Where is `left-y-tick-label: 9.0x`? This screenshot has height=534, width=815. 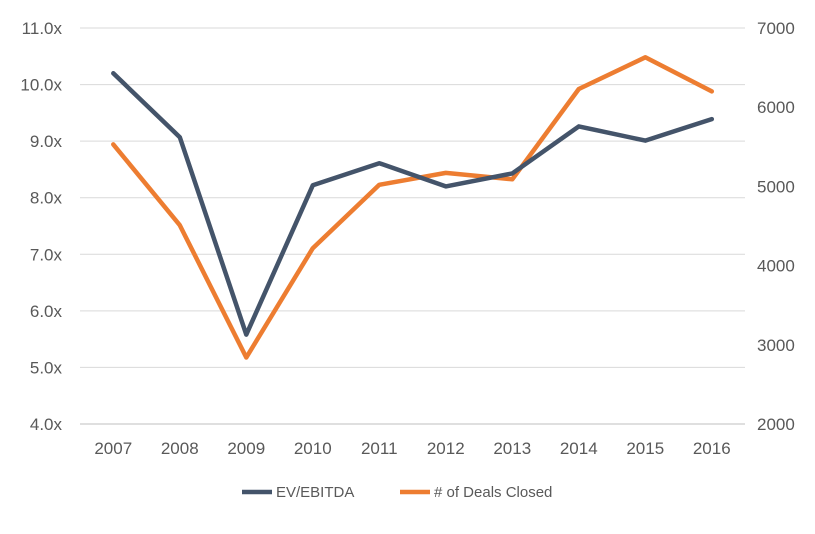 left-y-tick-label: 9.0x is located at coordinates (46, 141).